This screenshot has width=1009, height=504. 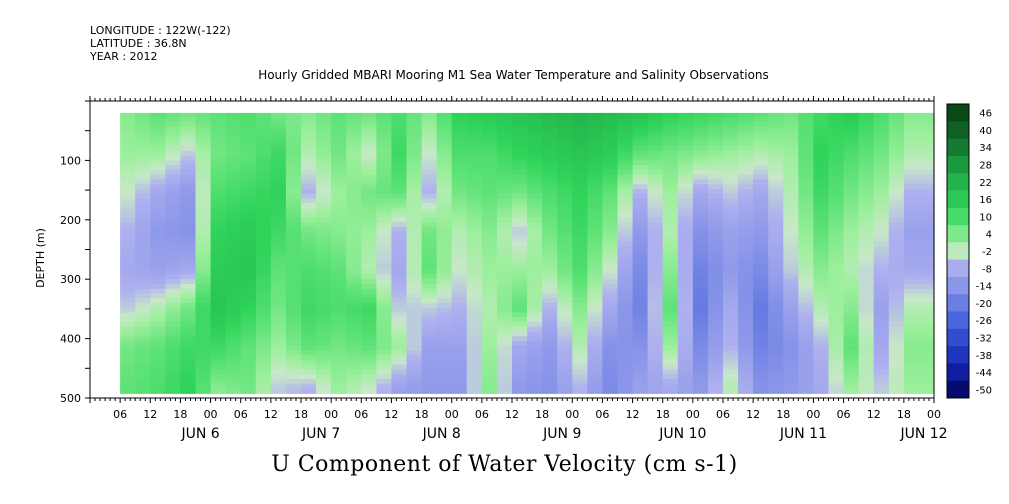 What do you see at coordinates (934, 414) in the screenshot?
I see `x-tick-label: 00` at bounding box center [934, 414].